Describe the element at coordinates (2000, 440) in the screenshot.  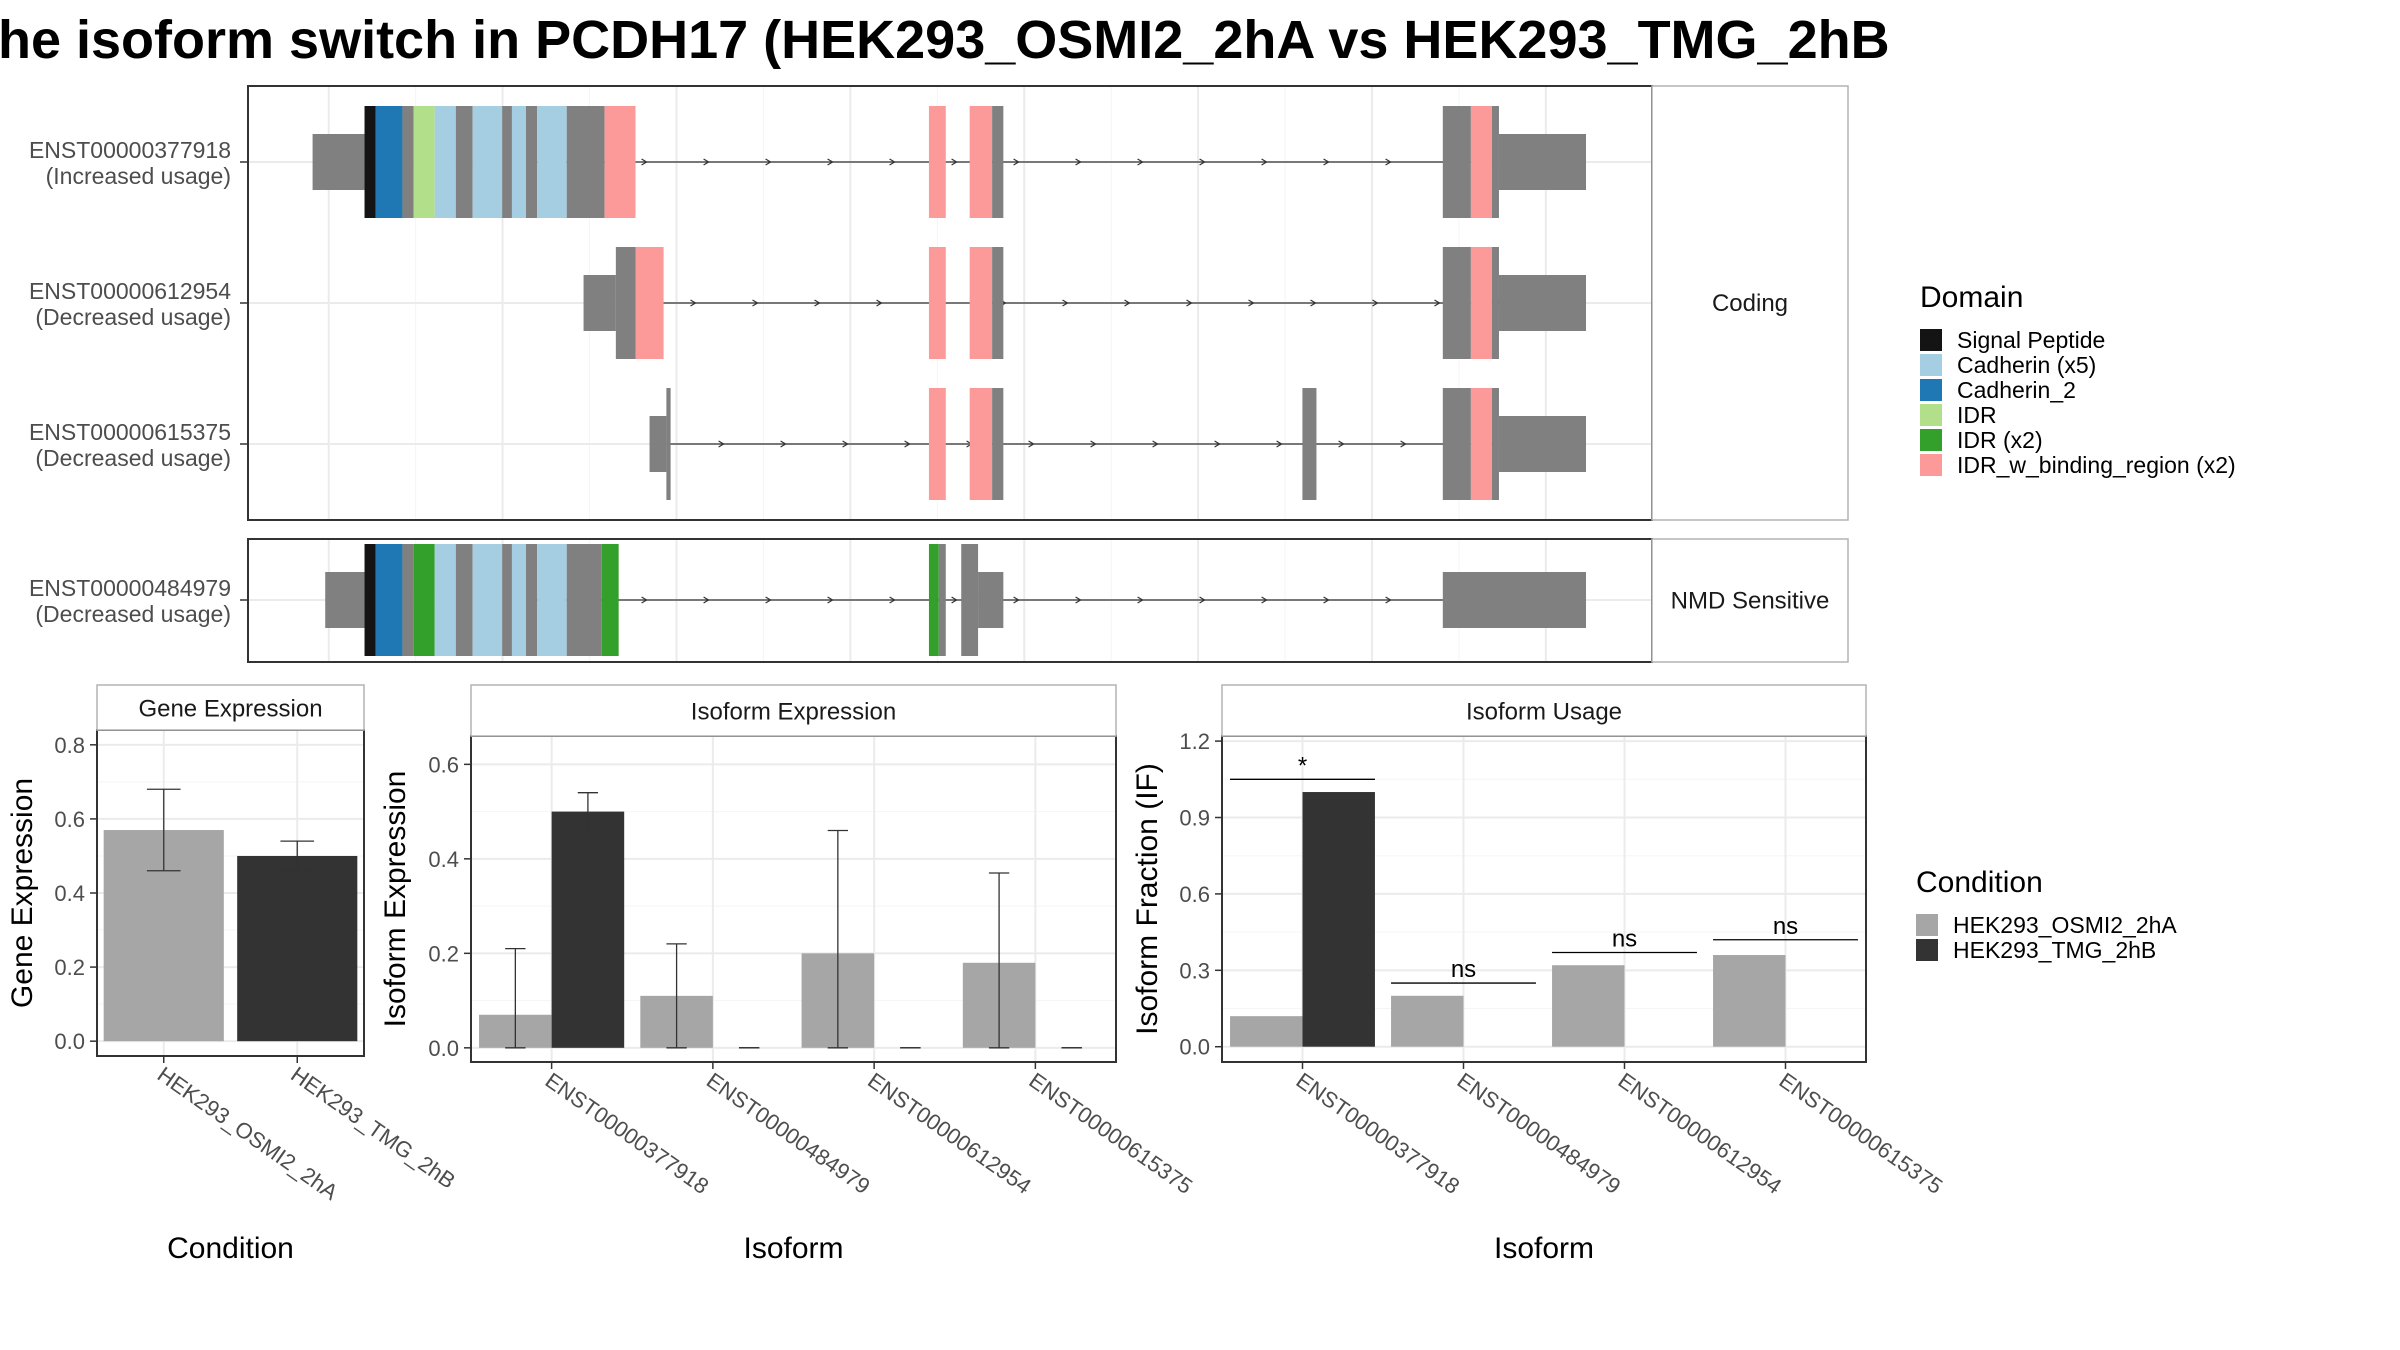
I see `domain-legend-label: IDR (x2)` at that location.